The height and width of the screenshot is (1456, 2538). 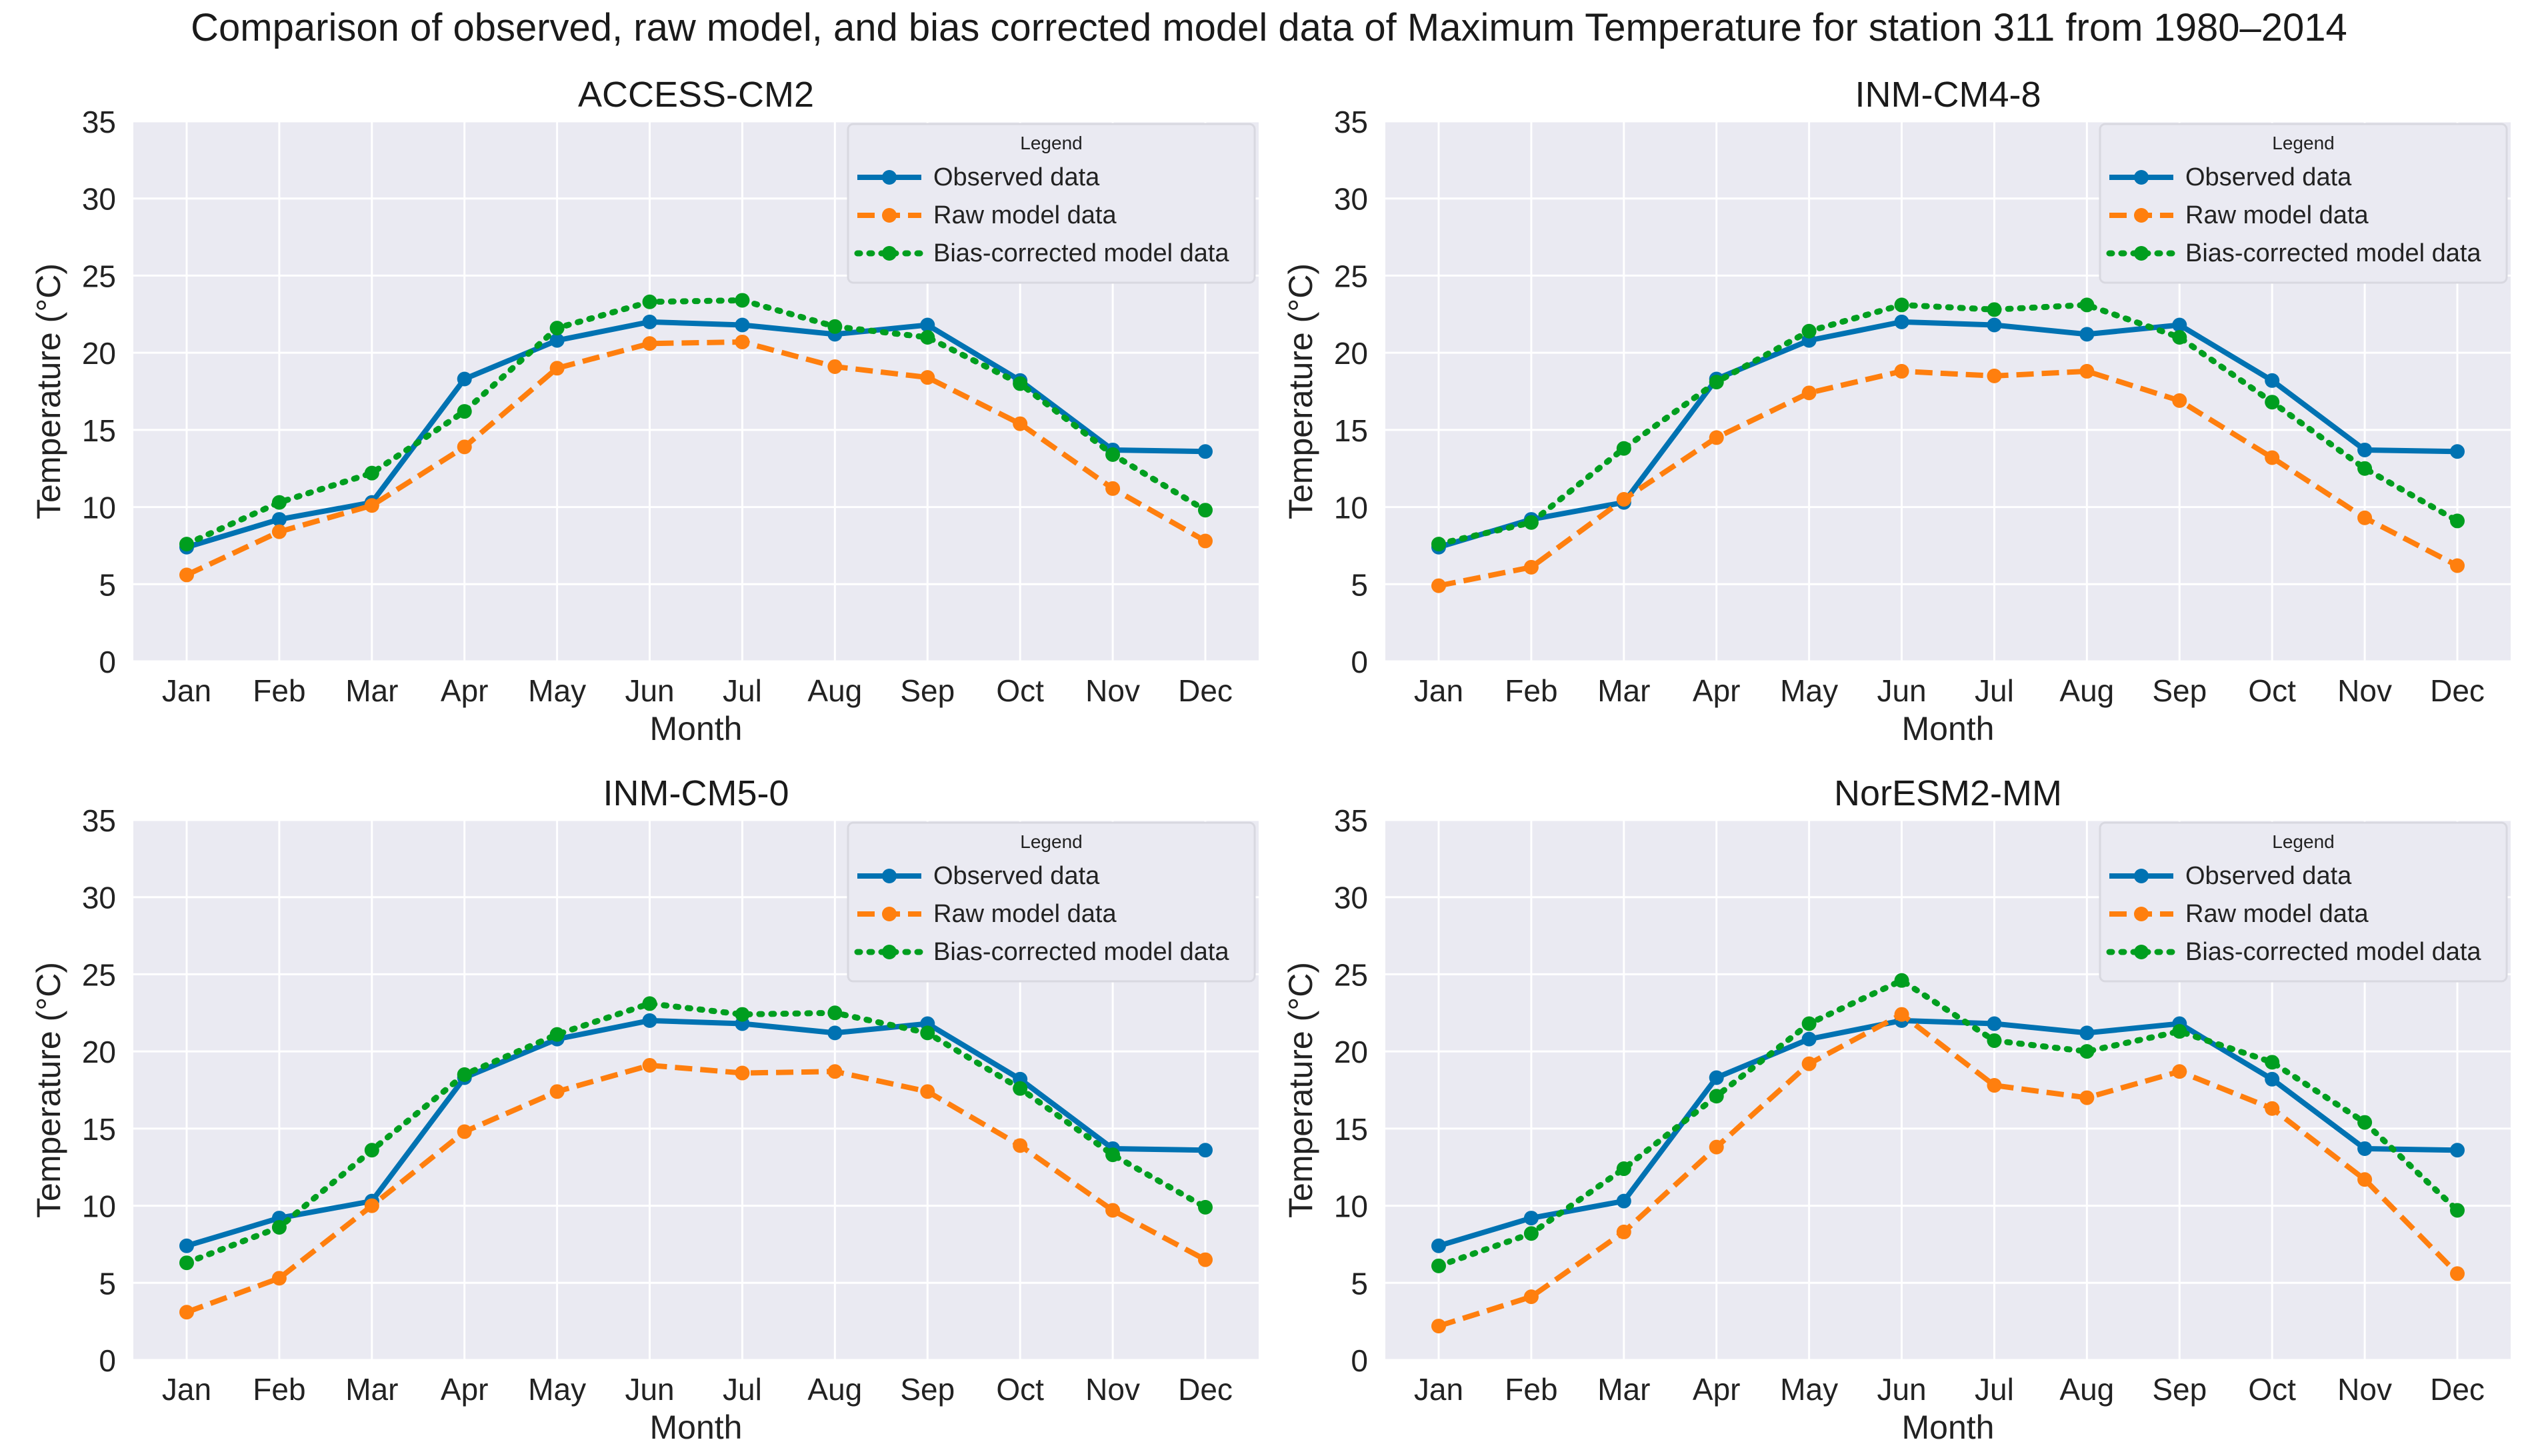 What do you see at coordinates (1947, 1133) in the screenshot?
I see `series-line-observed` at bounding box center [1947, 1133].